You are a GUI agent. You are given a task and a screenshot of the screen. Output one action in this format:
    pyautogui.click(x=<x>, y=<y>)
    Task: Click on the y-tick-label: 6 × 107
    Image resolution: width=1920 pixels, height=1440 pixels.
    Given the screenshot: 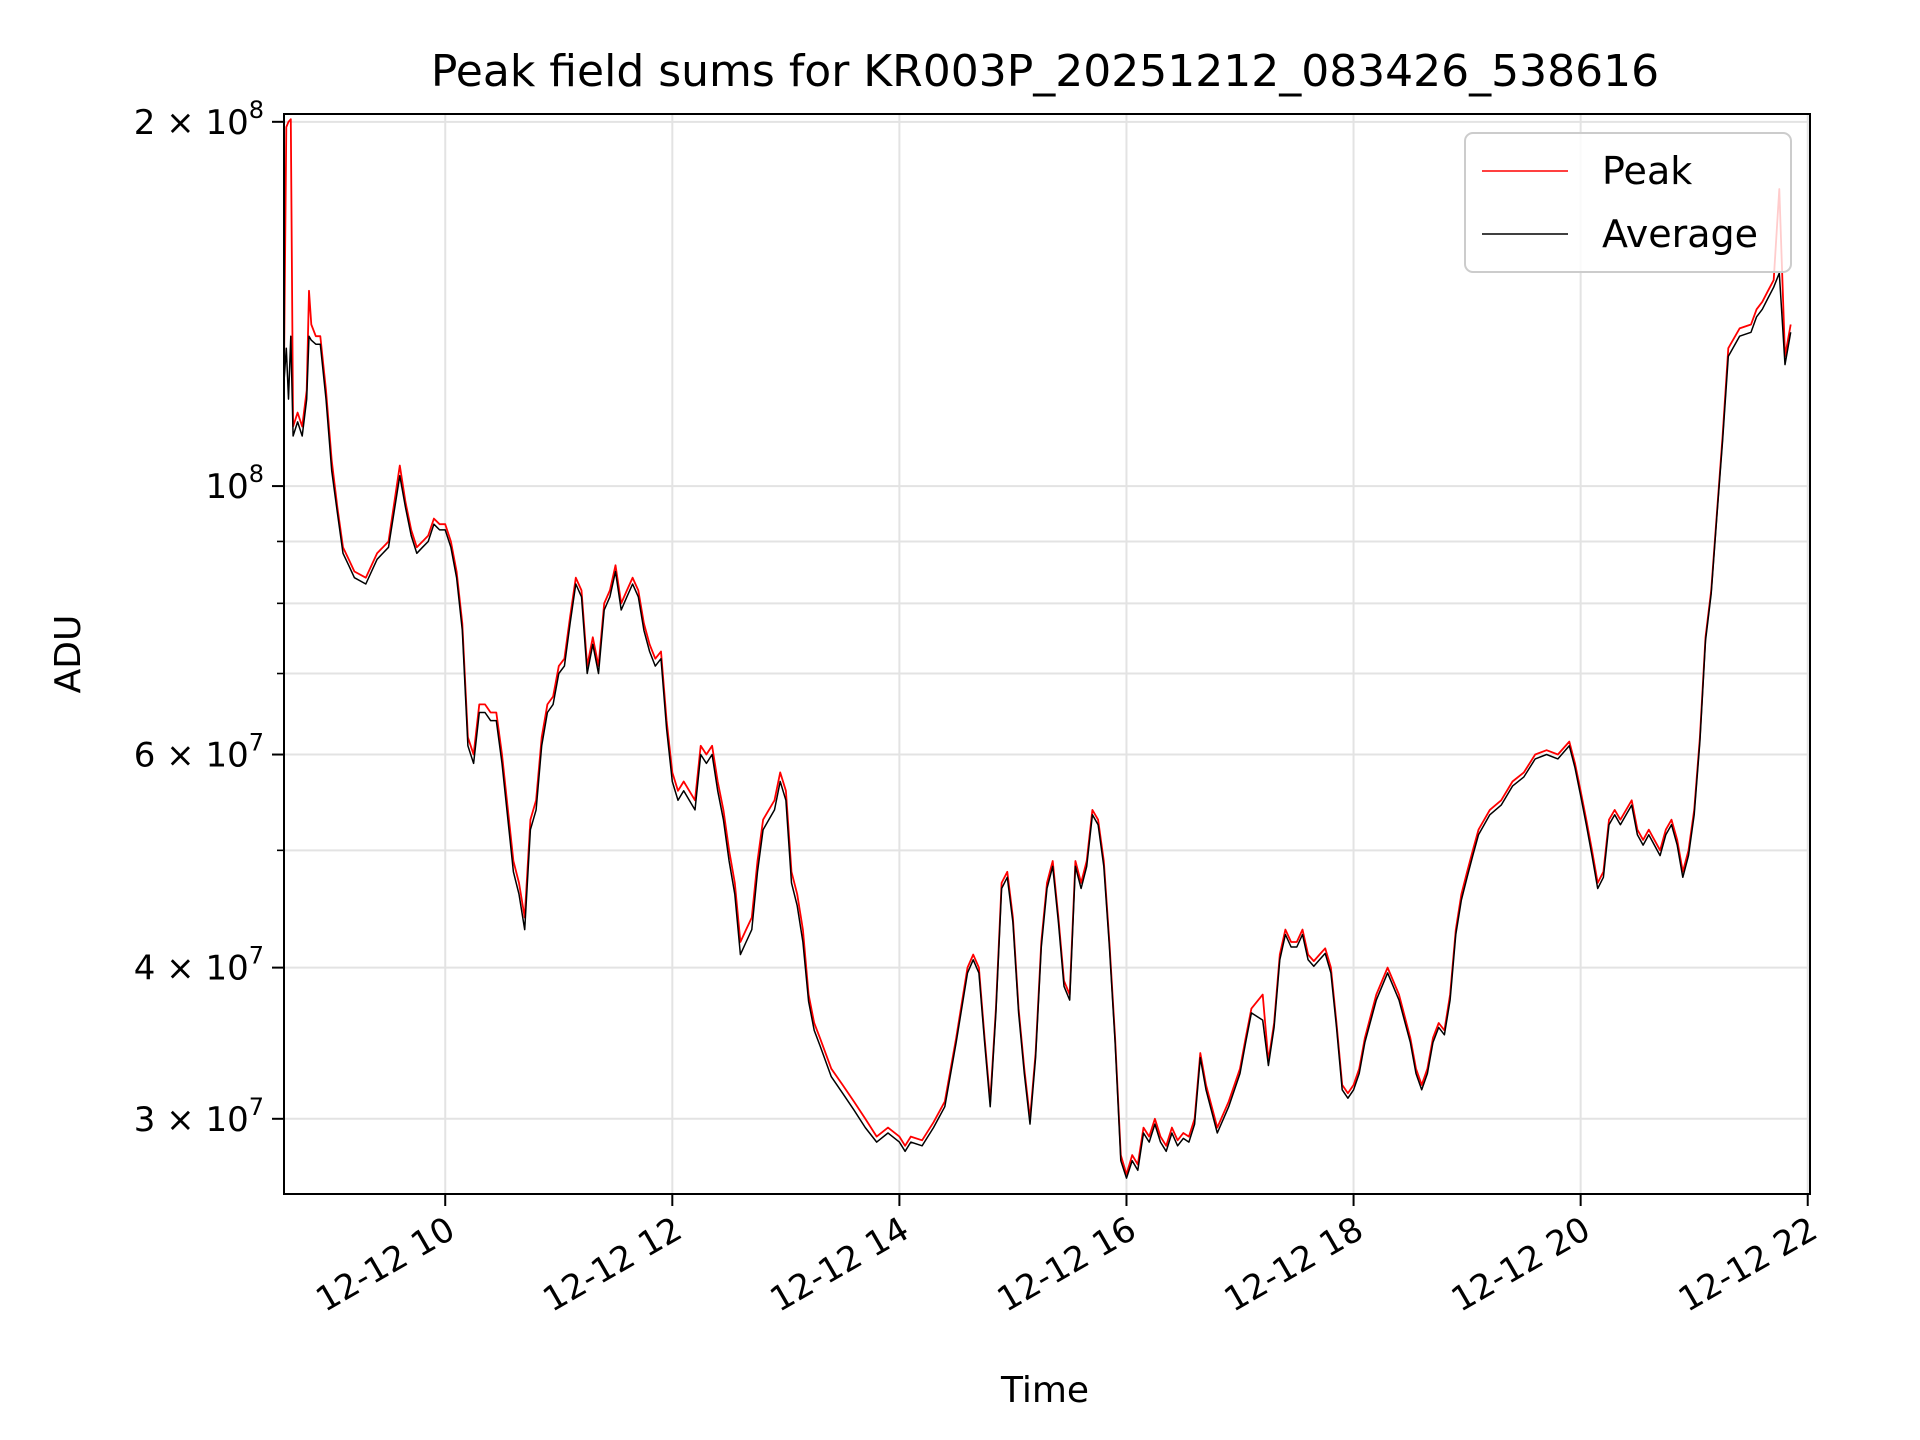 What is the action you would take?
    pyautogui.click(x=199, y=752)
    